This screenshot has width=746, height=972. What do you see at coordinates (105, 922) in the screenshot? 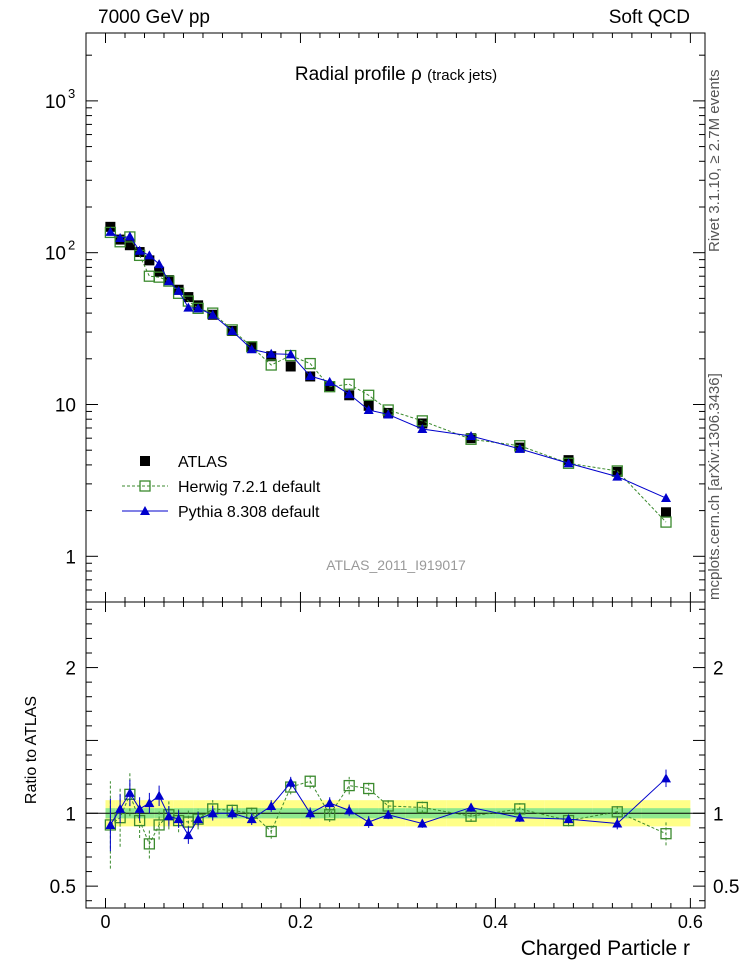
I see `x-tick-label: 0` at bounding box center [105, 922].